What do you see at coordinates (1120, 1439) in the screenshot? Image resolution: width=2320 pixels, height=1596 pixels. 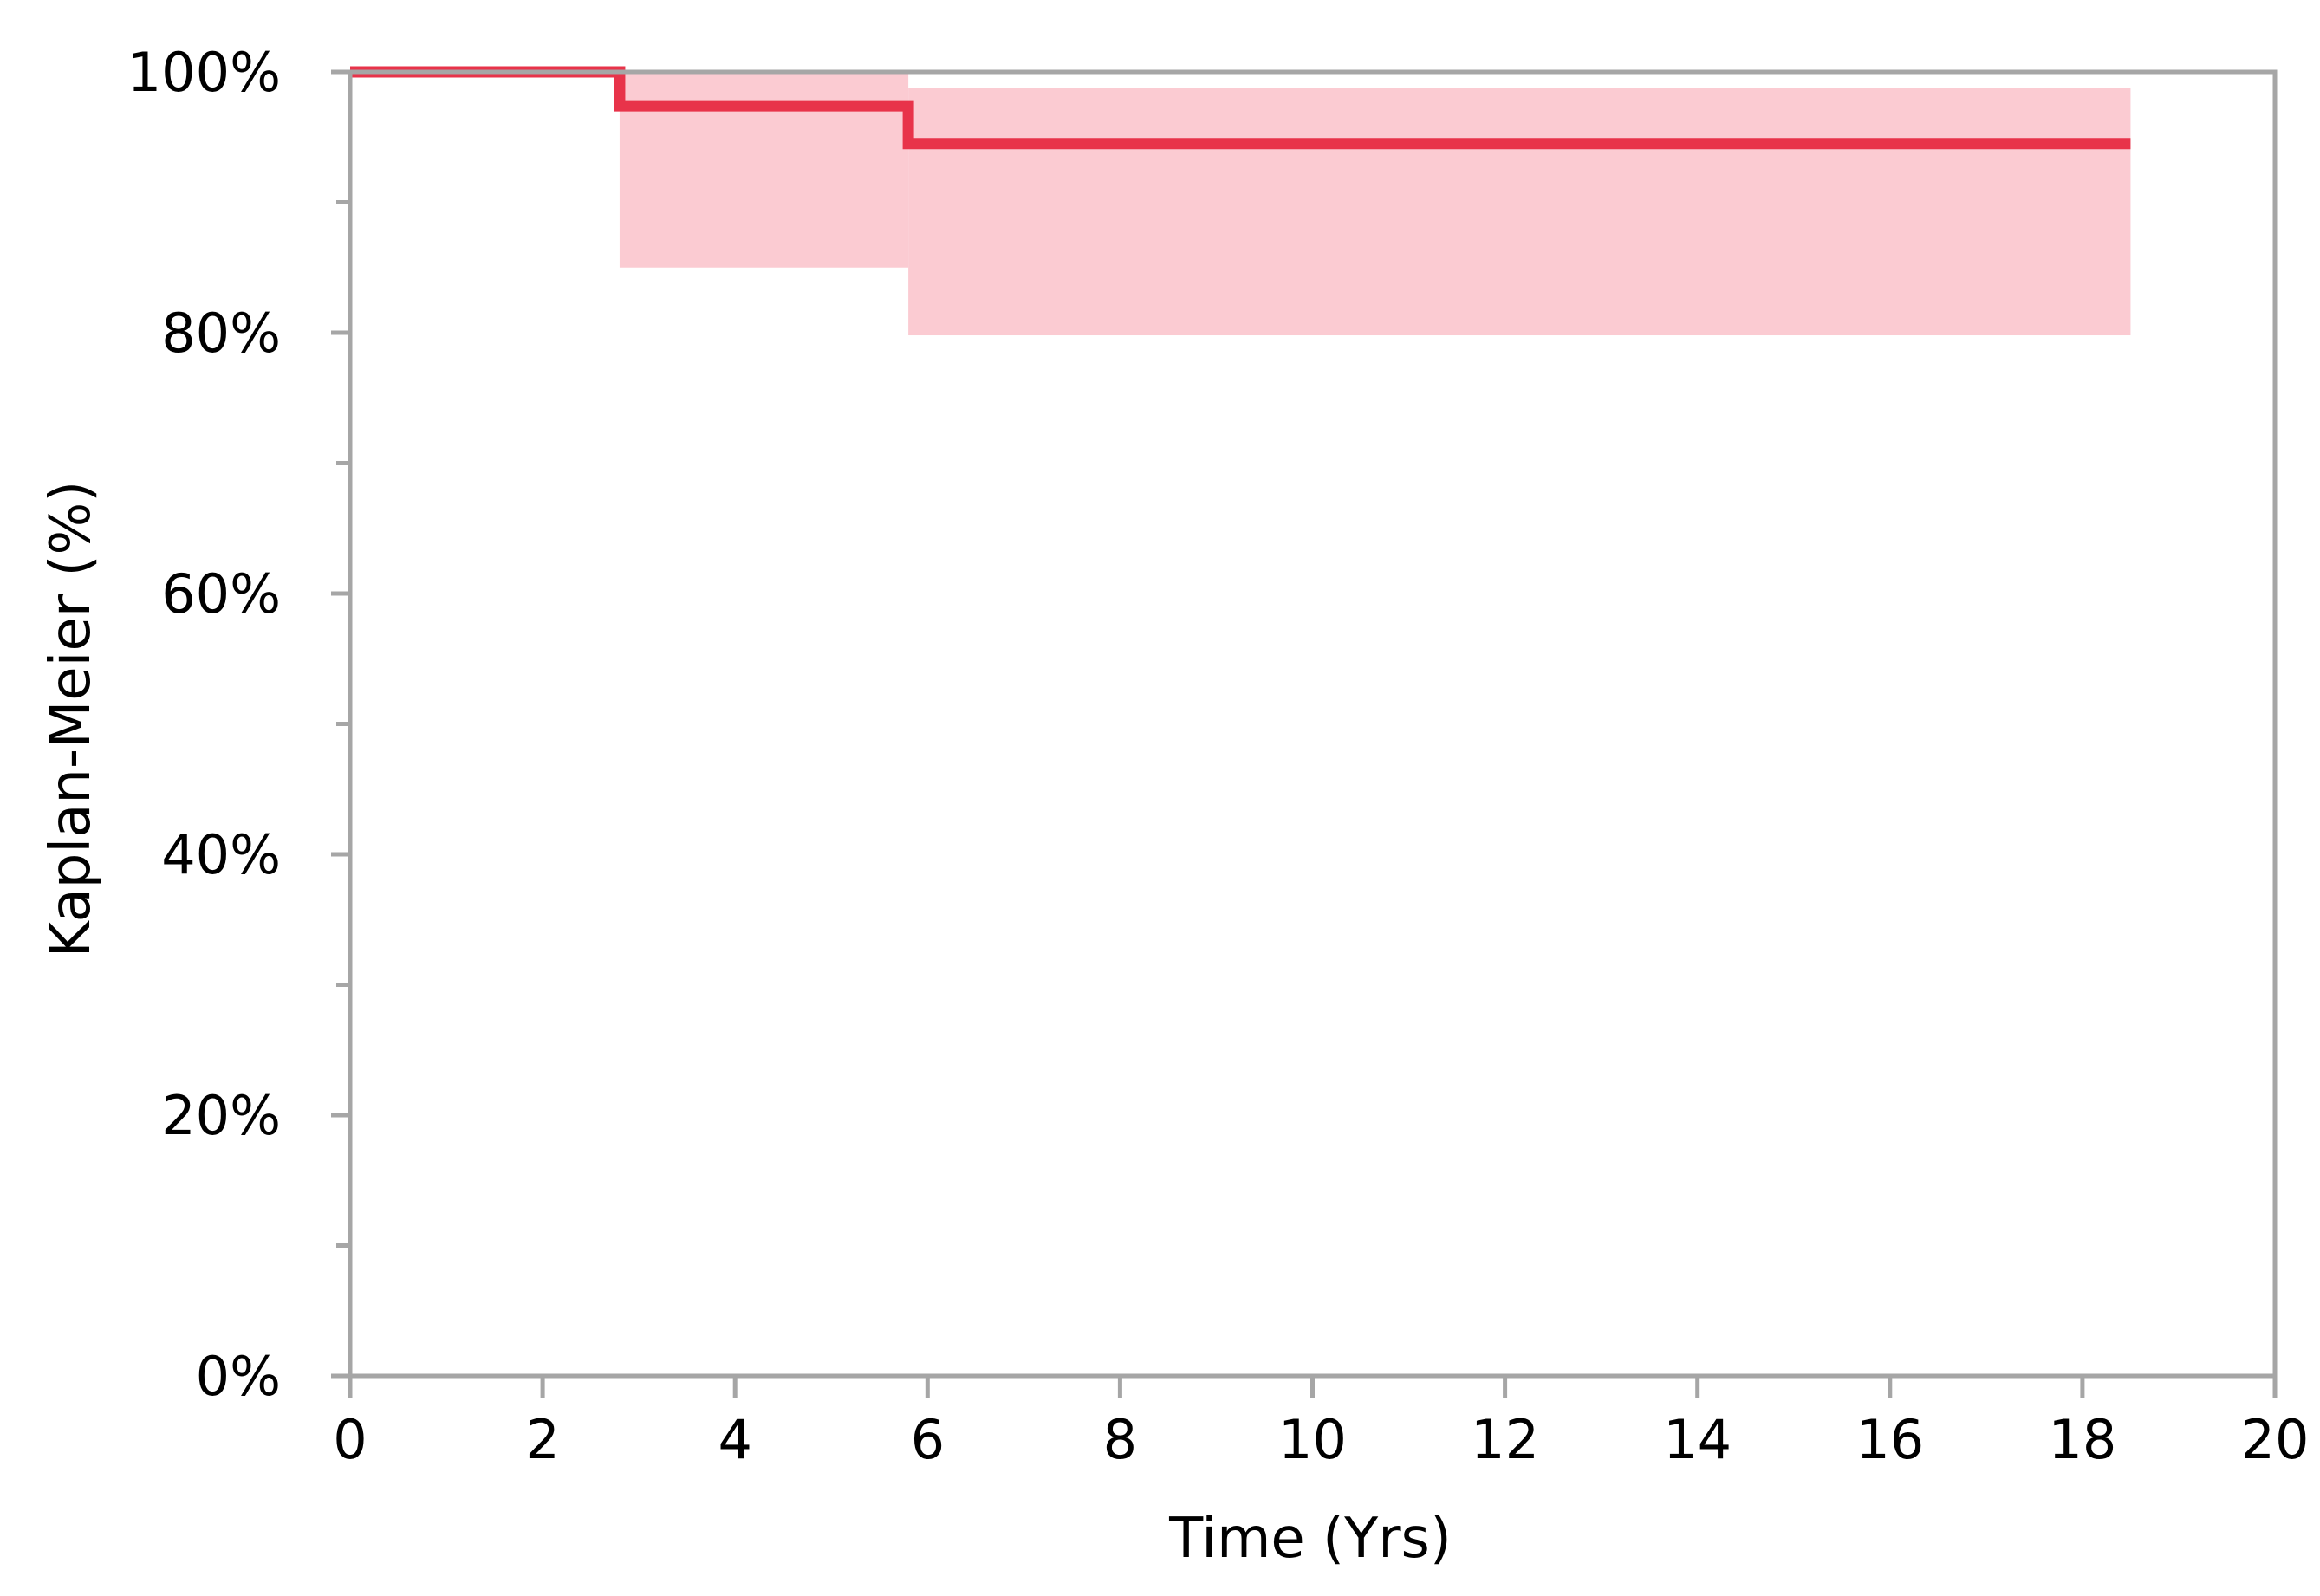 I see `x-tick-label: 8` at bounding box center [1120, 1439].